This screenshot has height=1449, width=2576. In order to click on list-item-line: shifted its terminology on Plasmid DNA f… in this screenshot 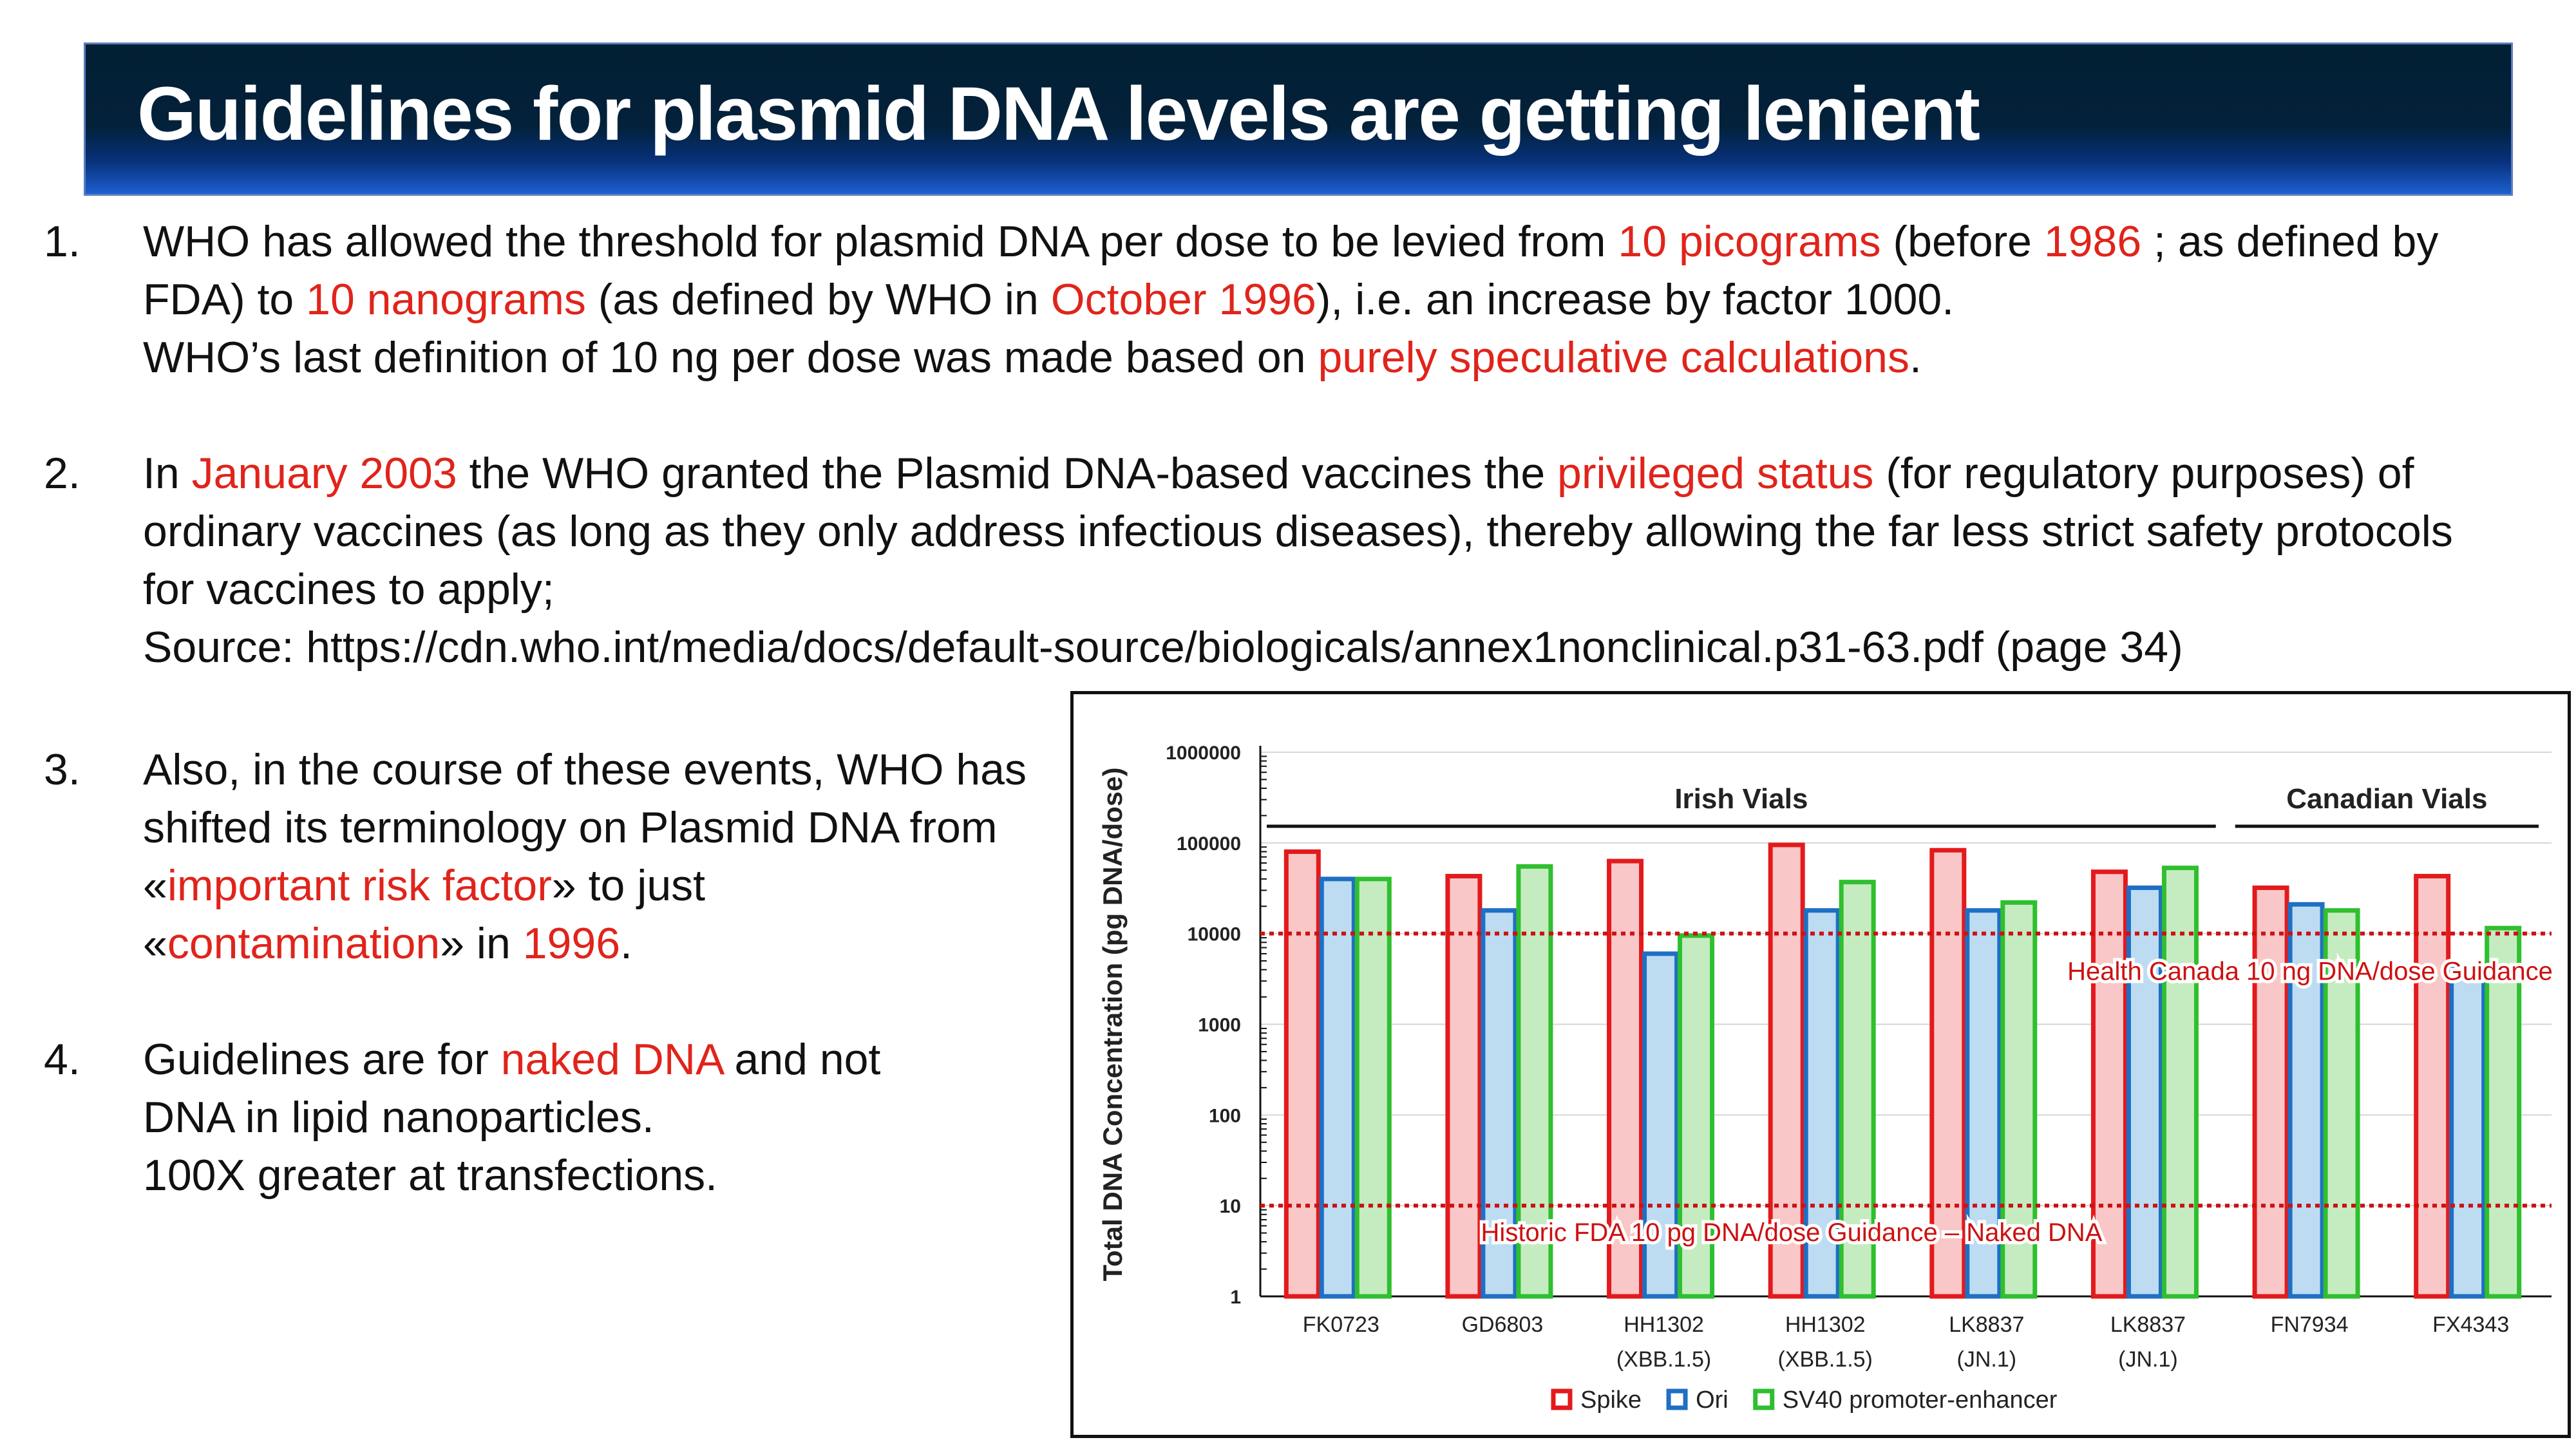, I will do `click(570, 828)`.